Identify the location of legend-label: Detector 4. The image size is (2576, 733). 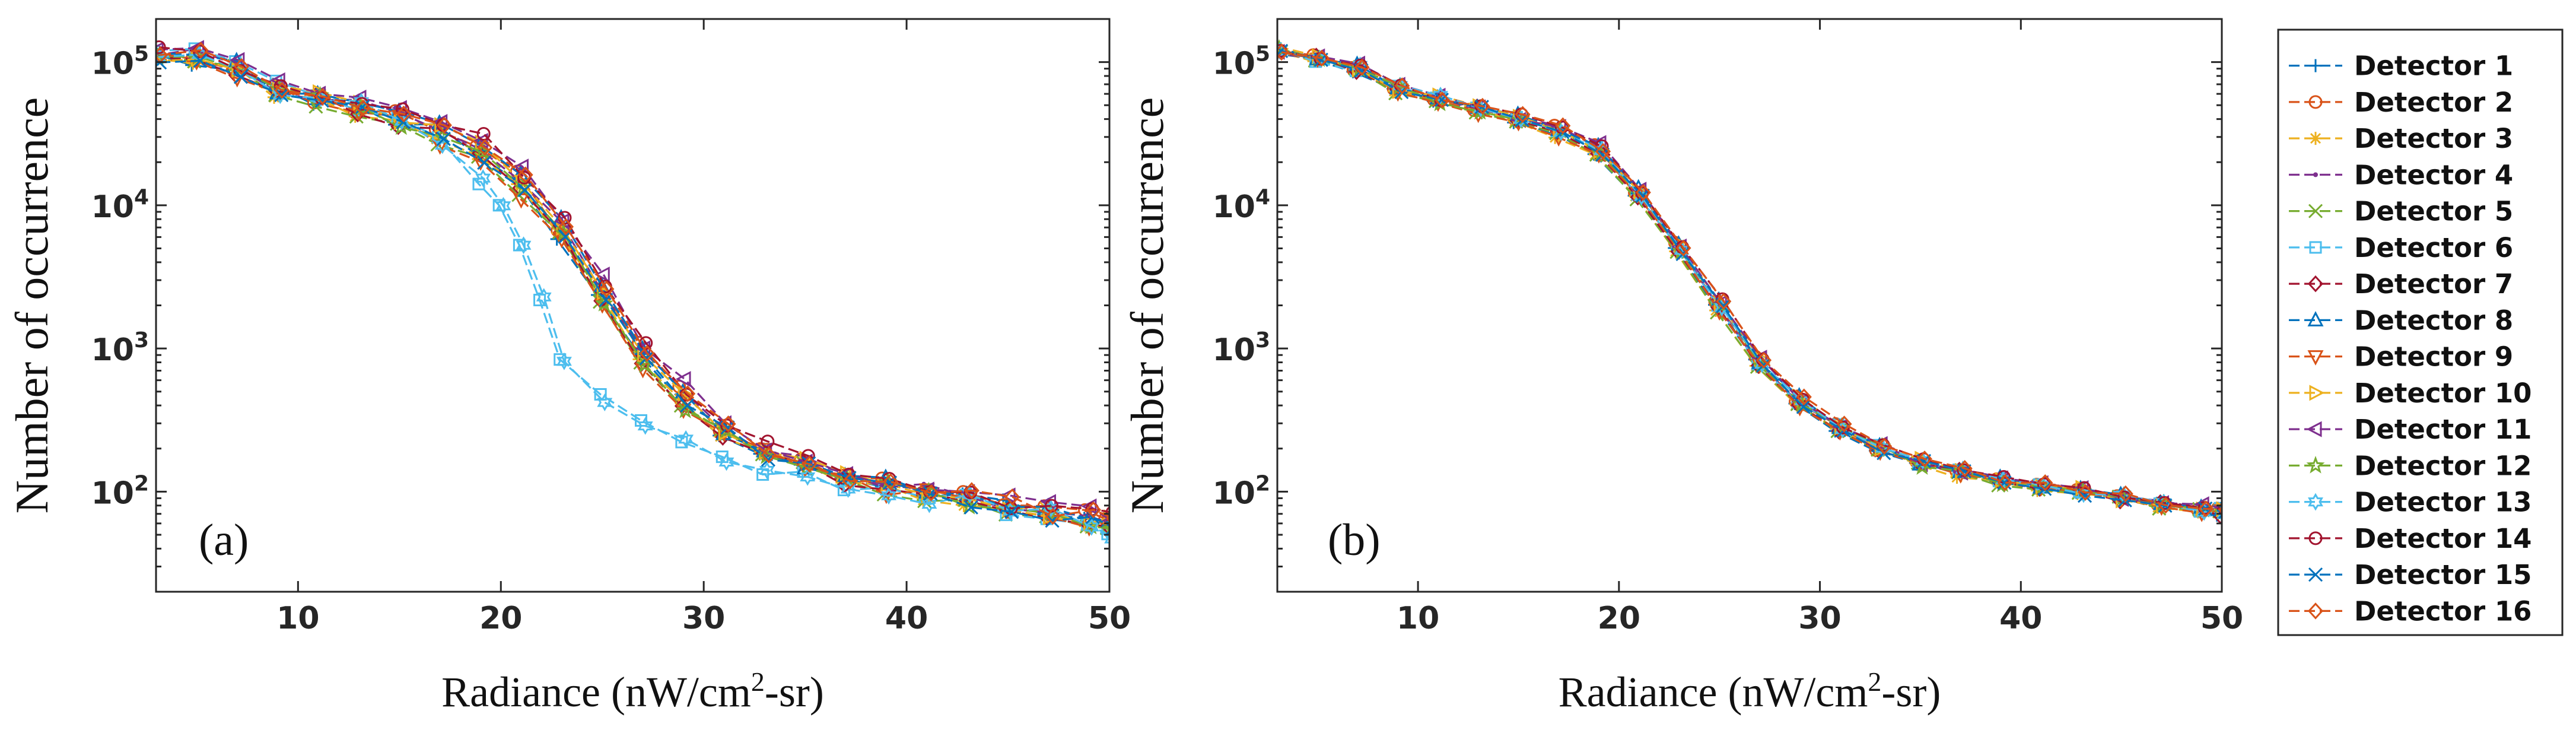
(2433, 175).